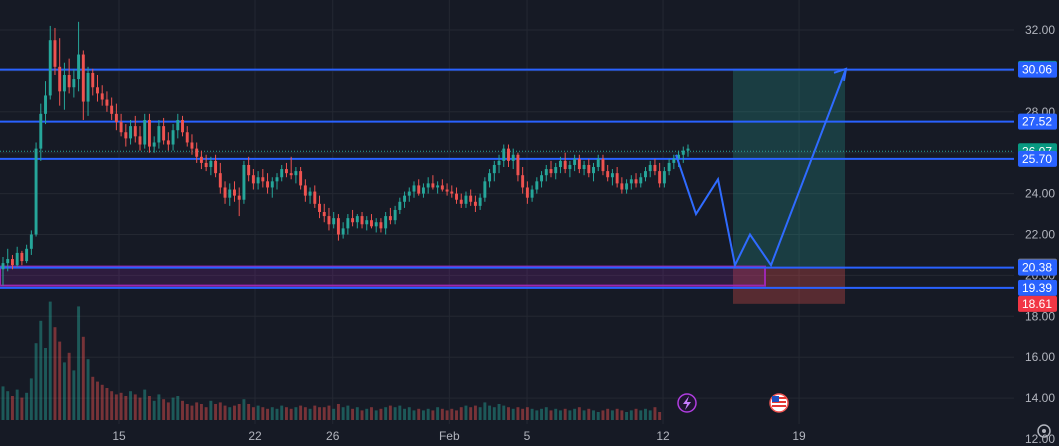 The image size is (1059, 446). I want to click on settings-gear-icon, so click(1044, 431).